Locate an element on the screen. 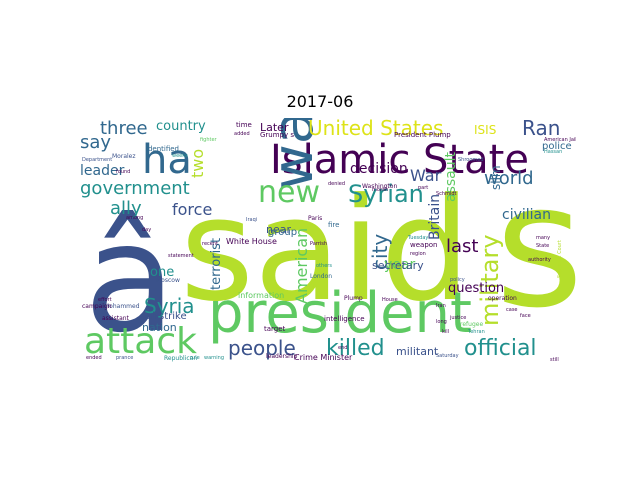  word-among: among is located at coordinates (135, 218).